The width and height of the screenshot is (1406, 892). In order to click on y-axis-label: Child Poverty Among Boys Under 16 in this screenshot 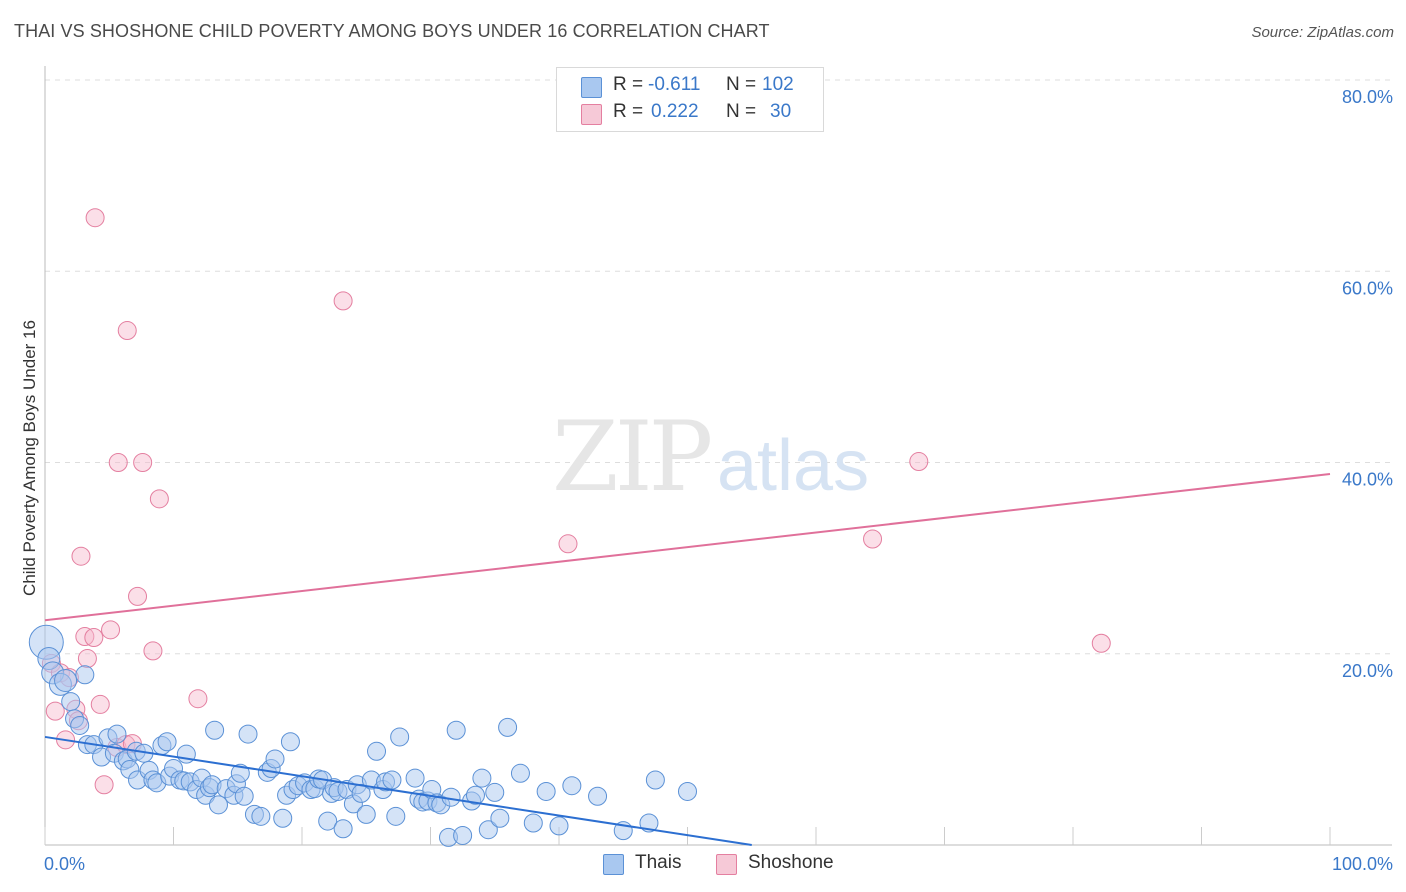, I will do `click(29, 458)`.